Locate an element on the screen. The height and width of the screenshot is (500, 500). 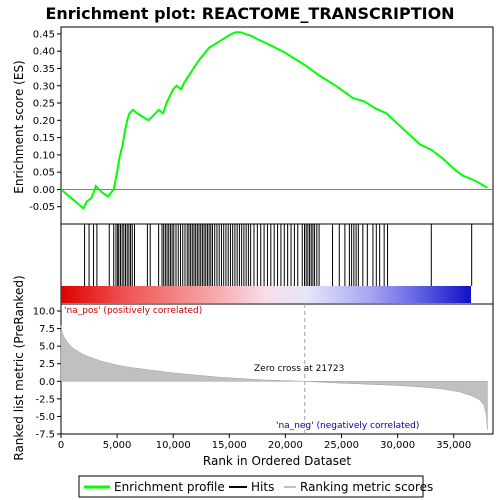
metric-y-tick-label: 0.0 is located at coordinates (47, 382).